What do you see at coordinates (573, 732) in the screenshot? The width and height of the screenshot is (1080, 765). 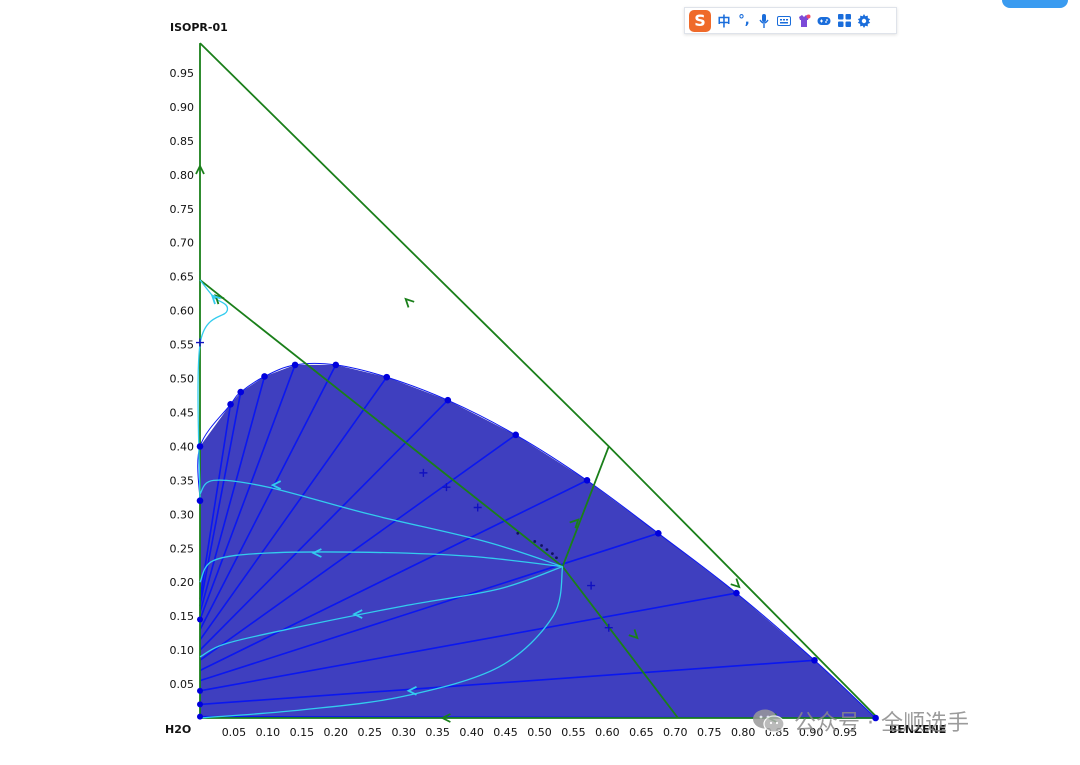 I see `x-tick-label-10: 0.55` at bounding box center [573, 732].